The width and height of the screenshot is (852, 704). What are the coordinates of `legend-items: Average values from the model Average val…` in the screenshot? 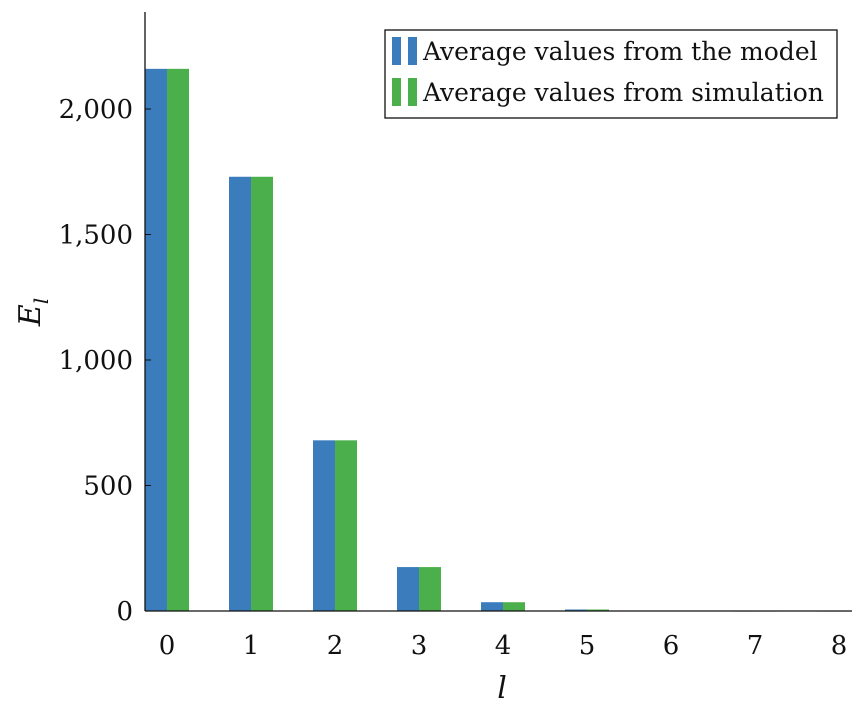 It's located at (608, 72).